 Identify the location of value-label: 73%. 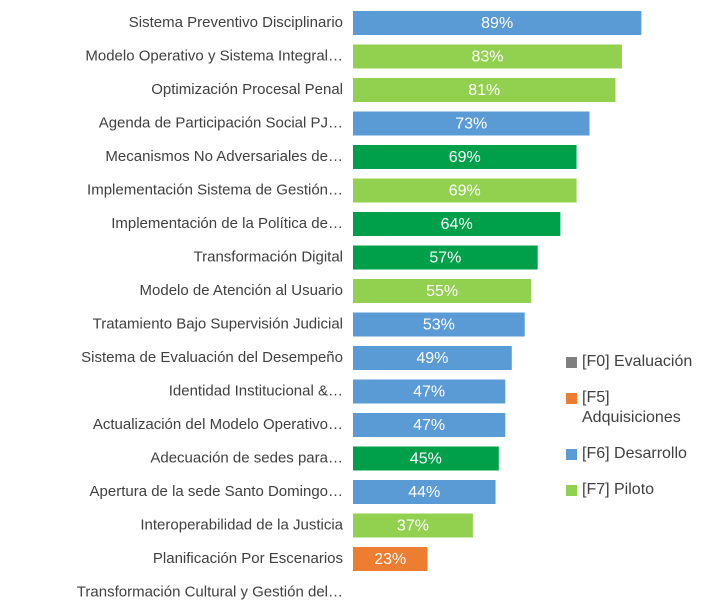
(471, 124).